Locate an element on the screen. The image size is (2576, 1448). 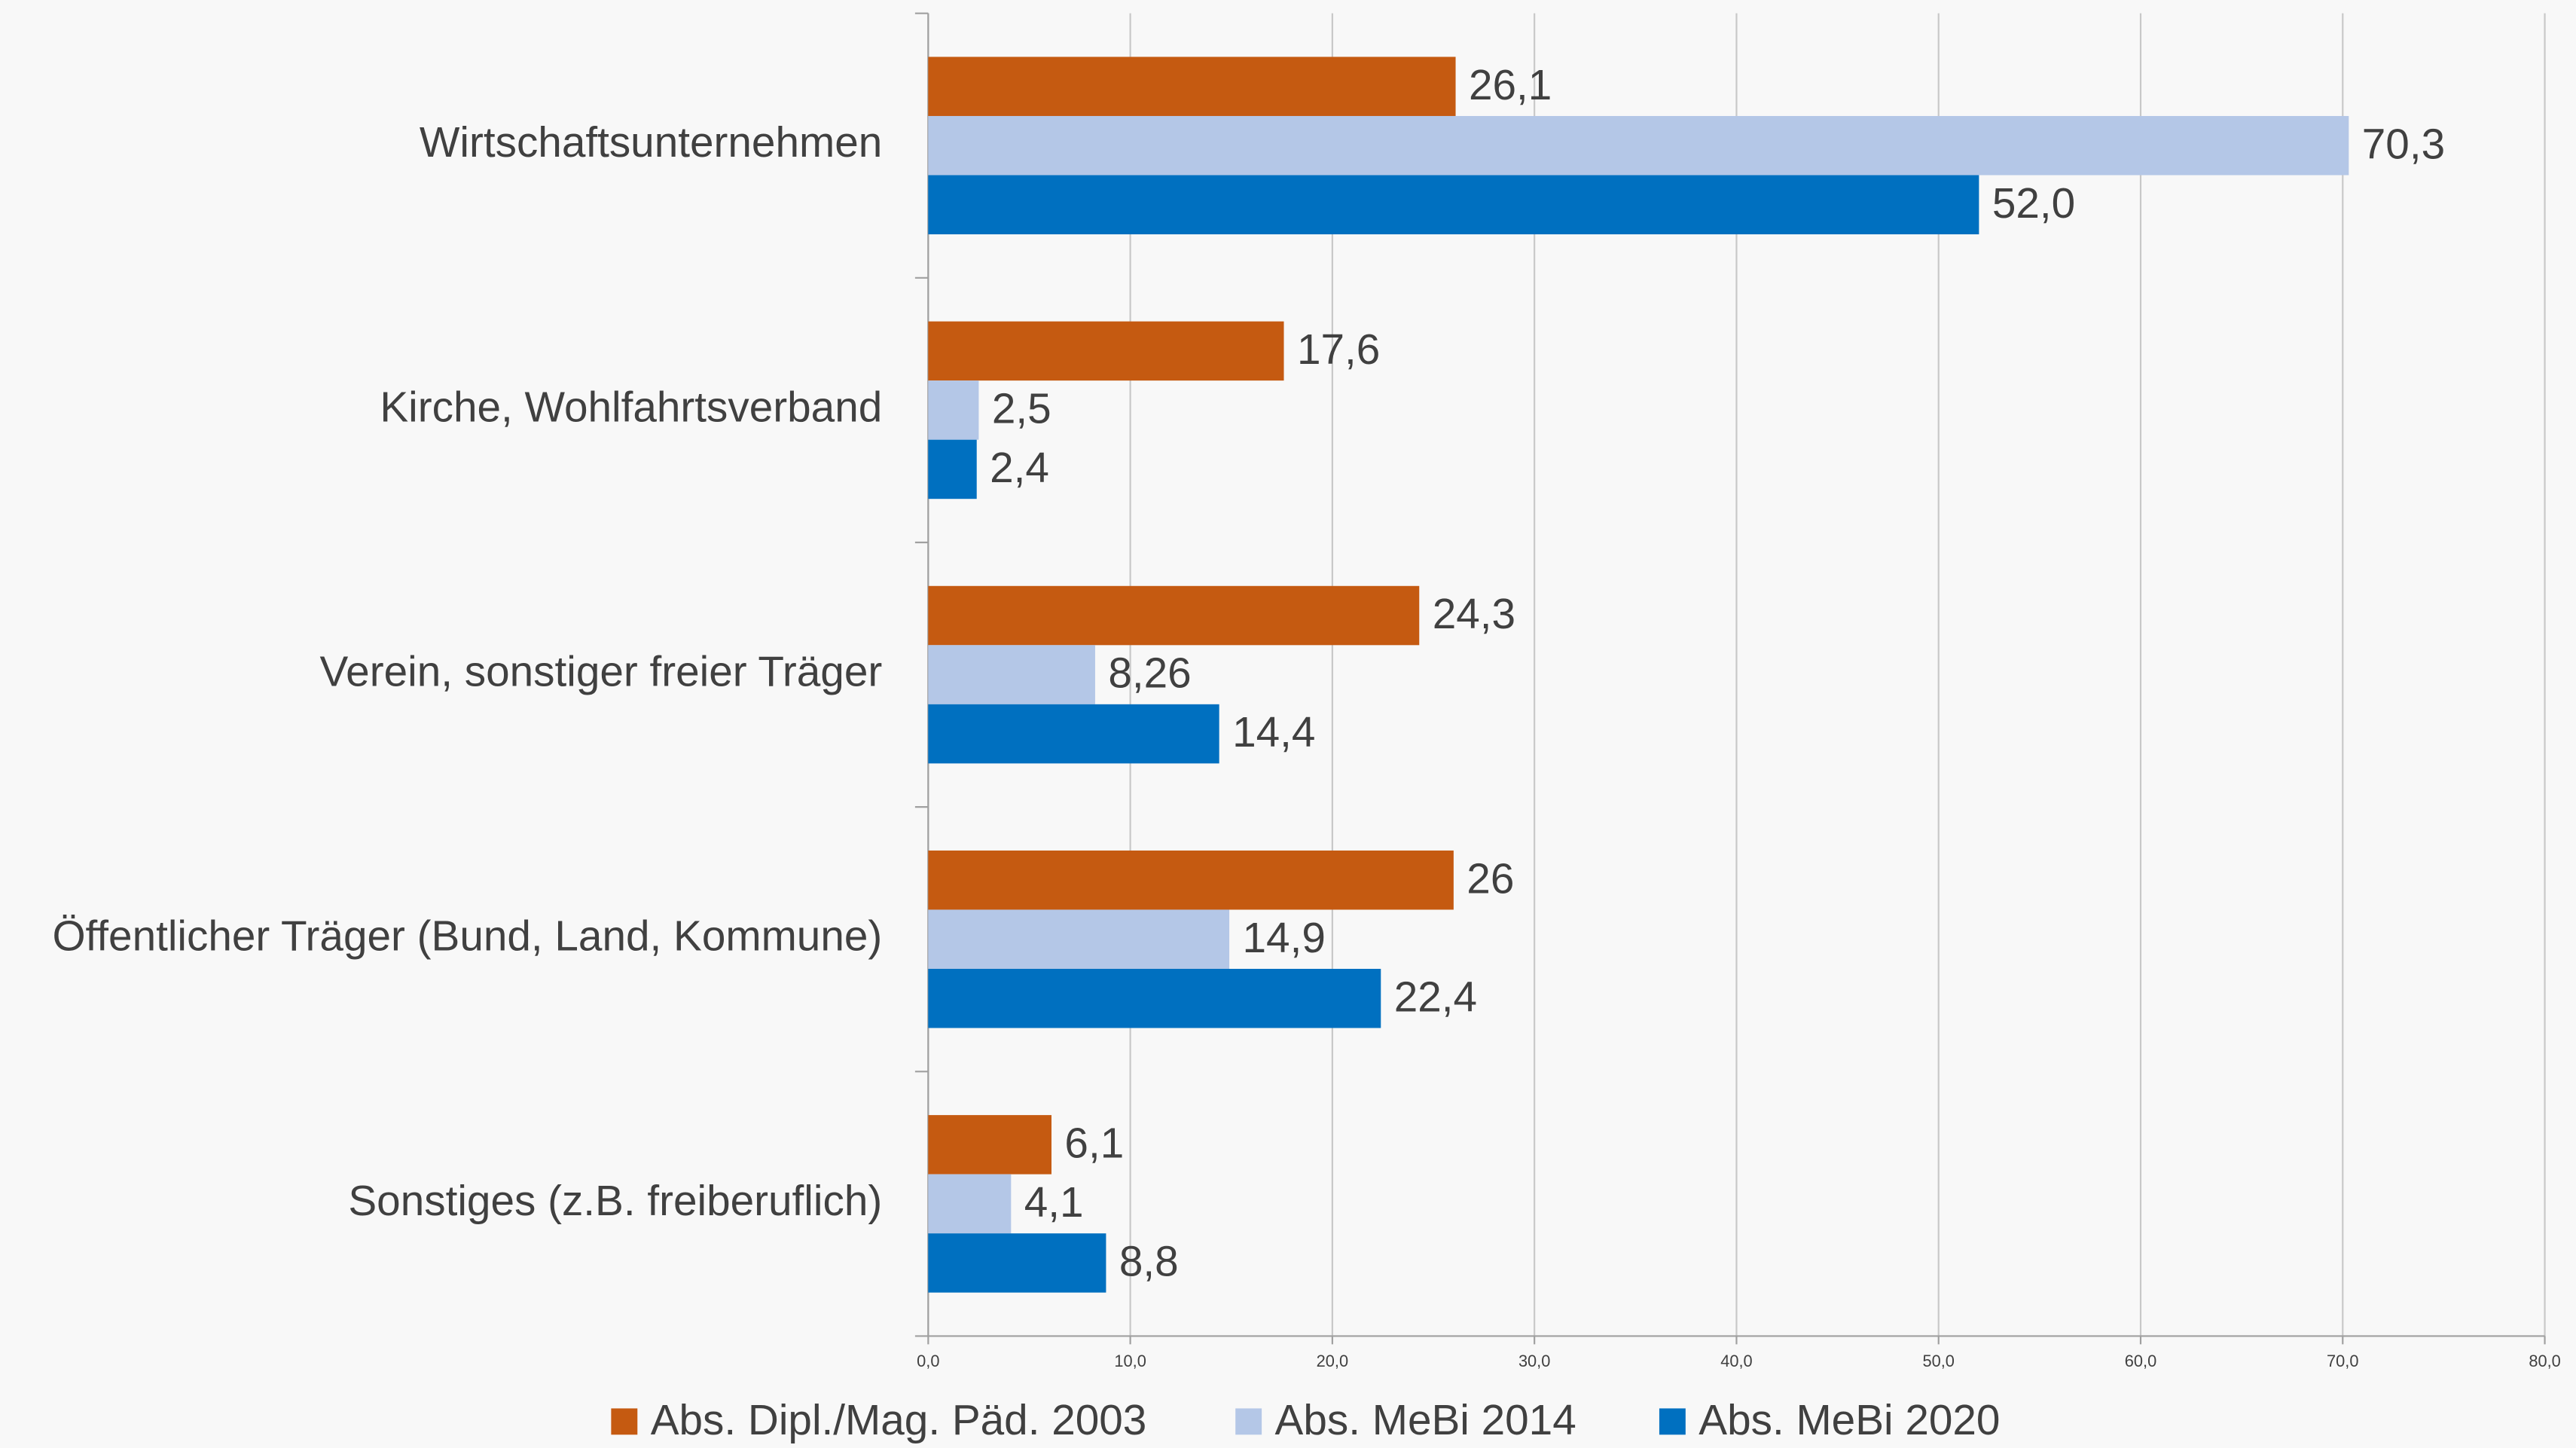
x-tick-label: 0,0 is located at coordinates (928, 1361).